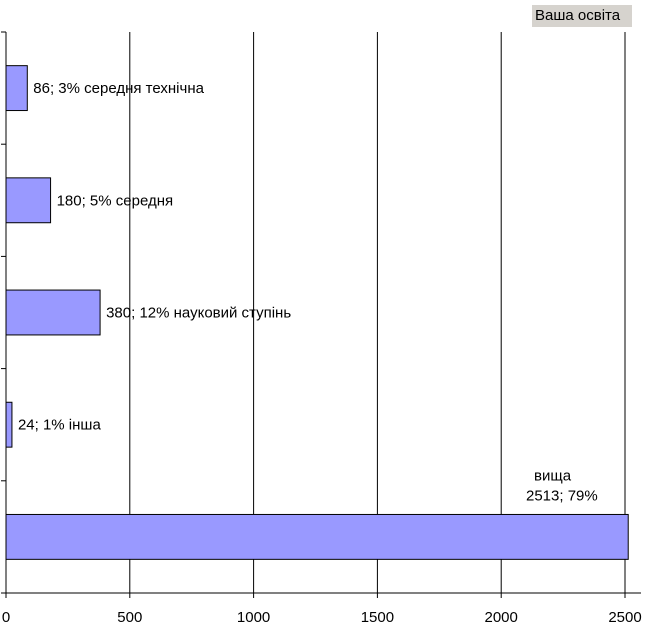 The height and width of the screenshot is (629, 645). I want to click on data-label-4-line-0: вища, so click(553, 475).